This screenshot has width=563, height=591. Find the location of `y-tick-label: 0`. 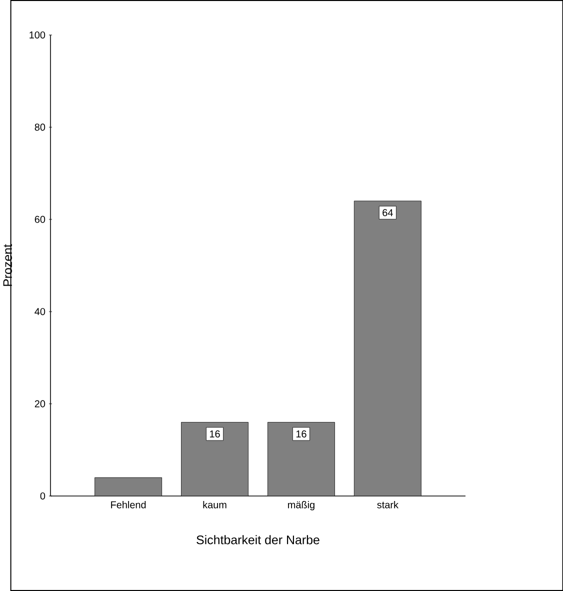

y-tick-label: 0 is located at coordinates (42, 496).